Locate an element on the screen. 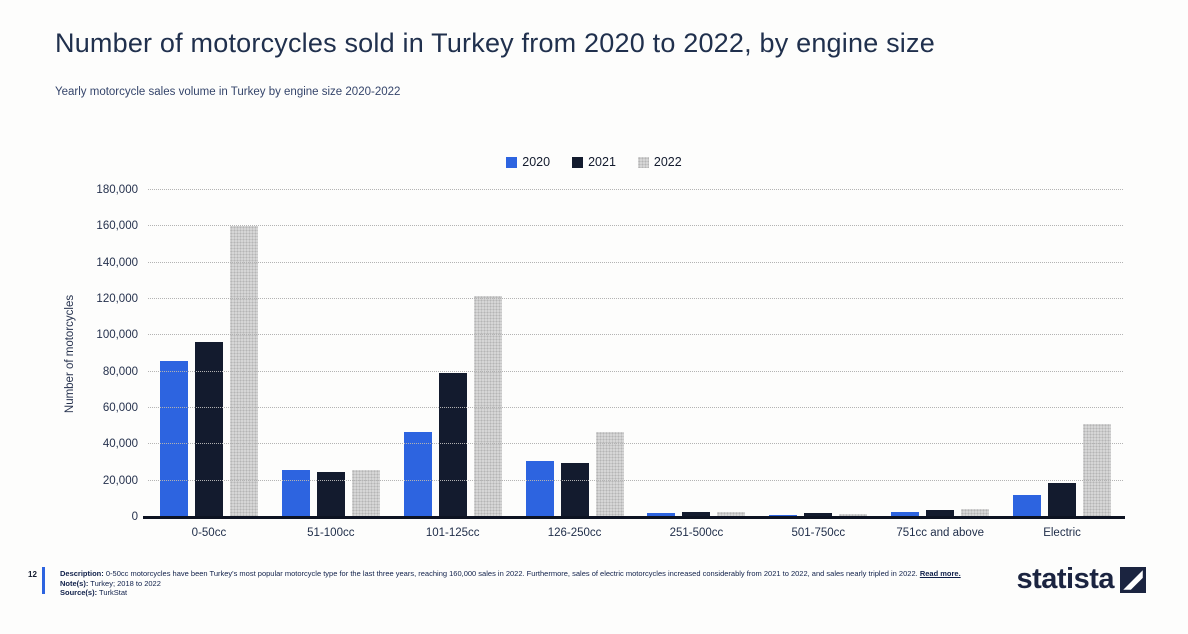 The image size is (1188, 634). x-axis-label: 751cc and above is located at coordinates (940, 533).